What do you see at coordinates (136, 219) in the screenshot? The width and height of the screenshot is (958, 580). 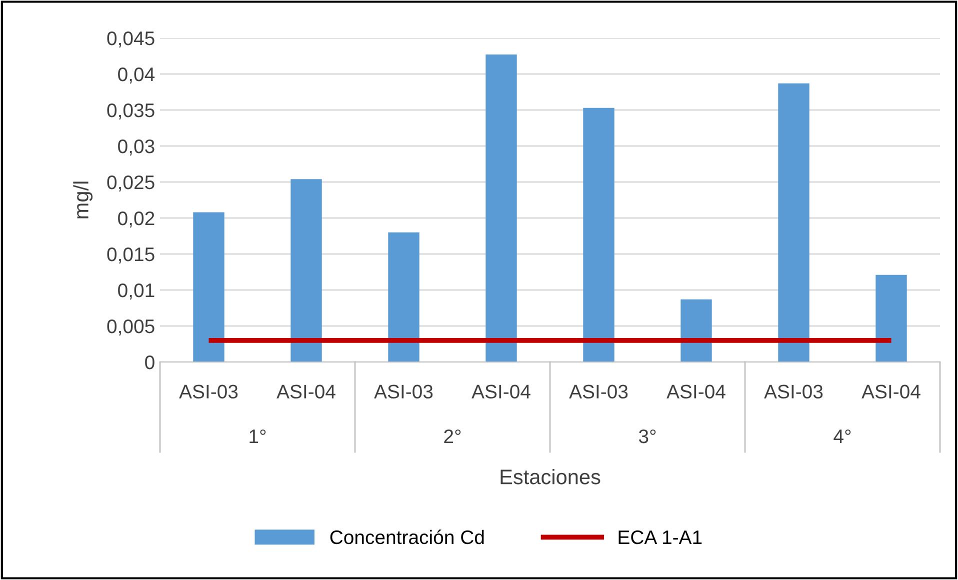 I see `y-tick-label: 0,02` at bounding box center [136, 219].